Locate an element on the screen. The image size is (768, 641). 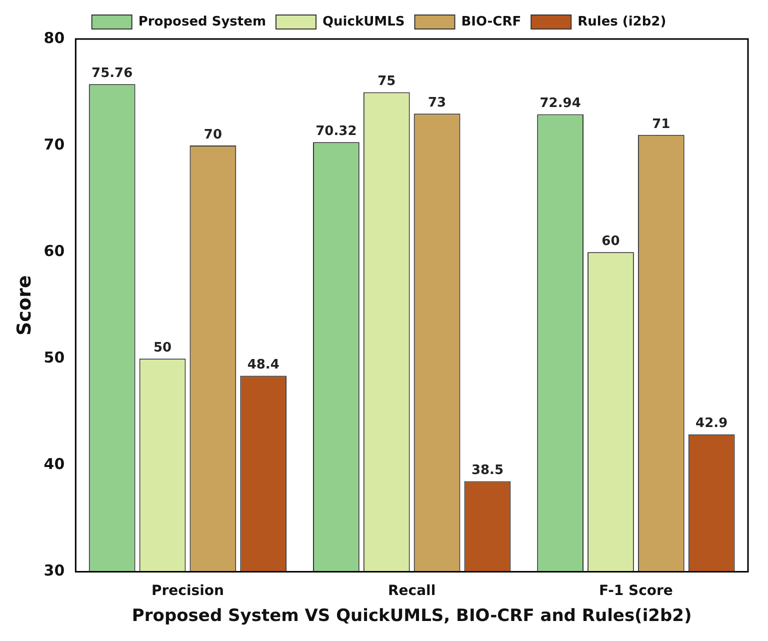
data-label: 72.94 is located at coordinates (560, 104).